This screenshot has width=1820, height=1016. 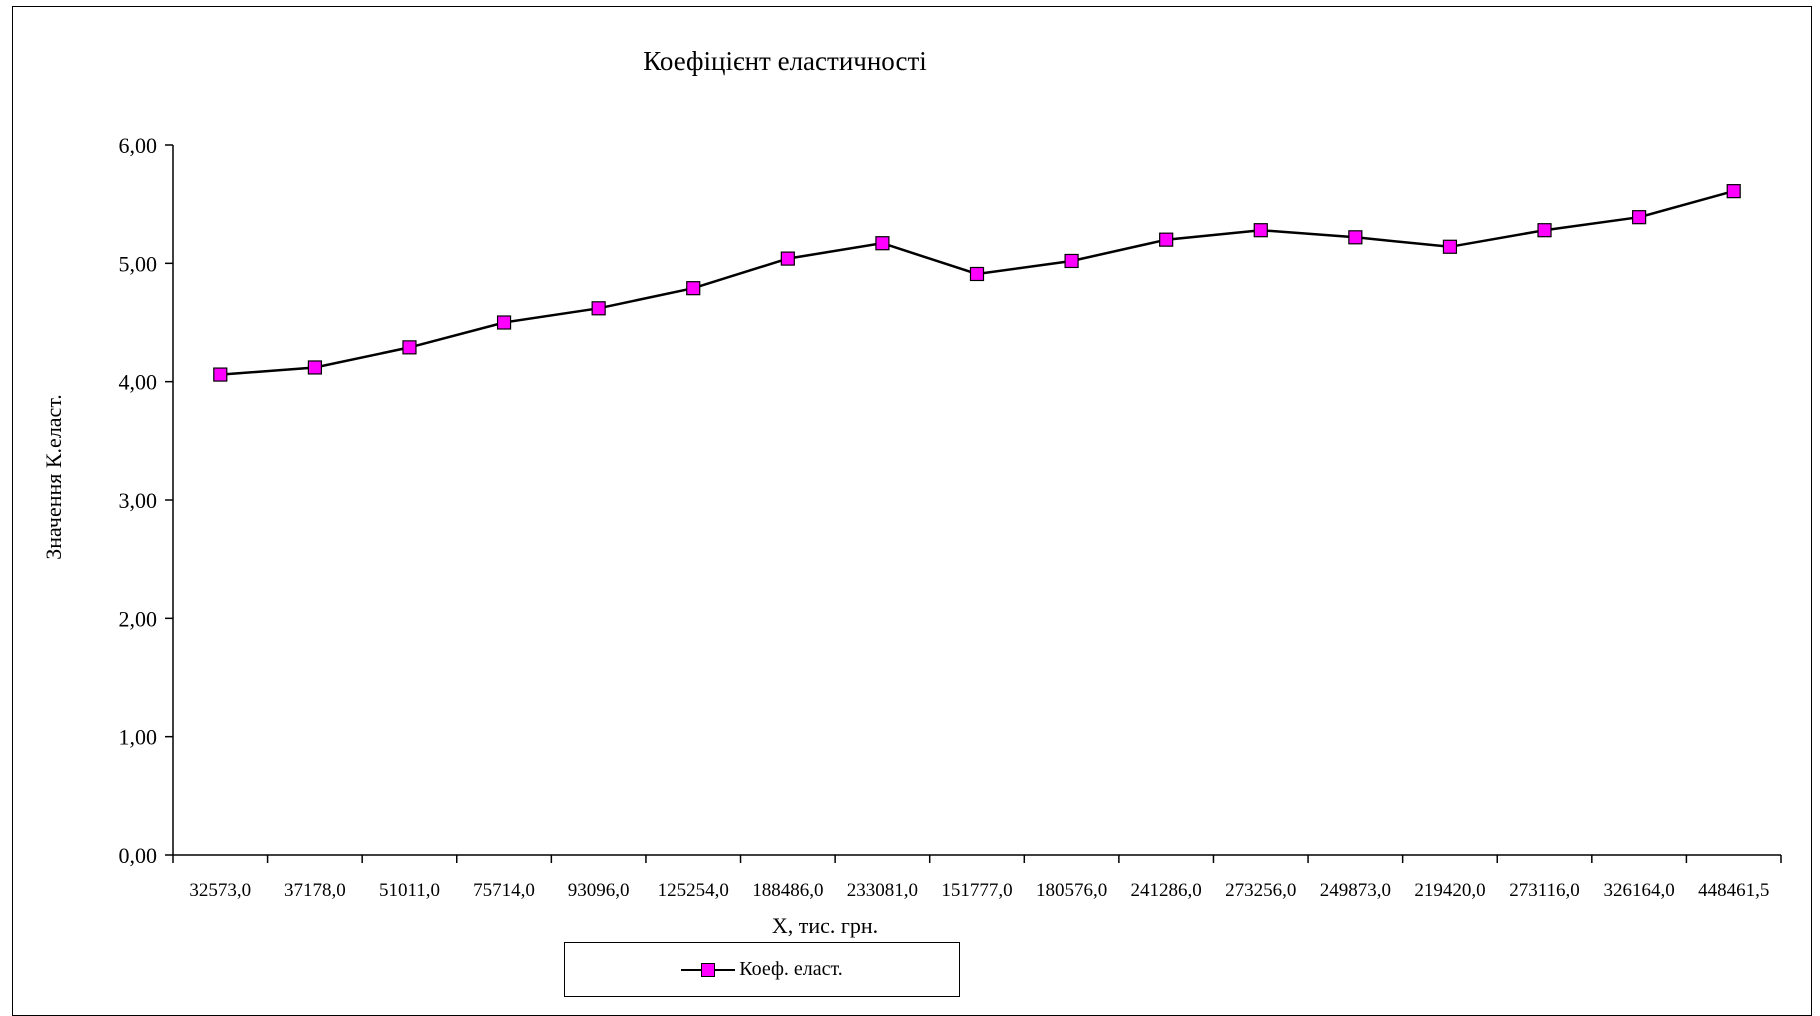 What do you see at coordinates (138, 737) in the screenshot?
I see `y-tick-label: 1,00` at bounding box center [138, 737].